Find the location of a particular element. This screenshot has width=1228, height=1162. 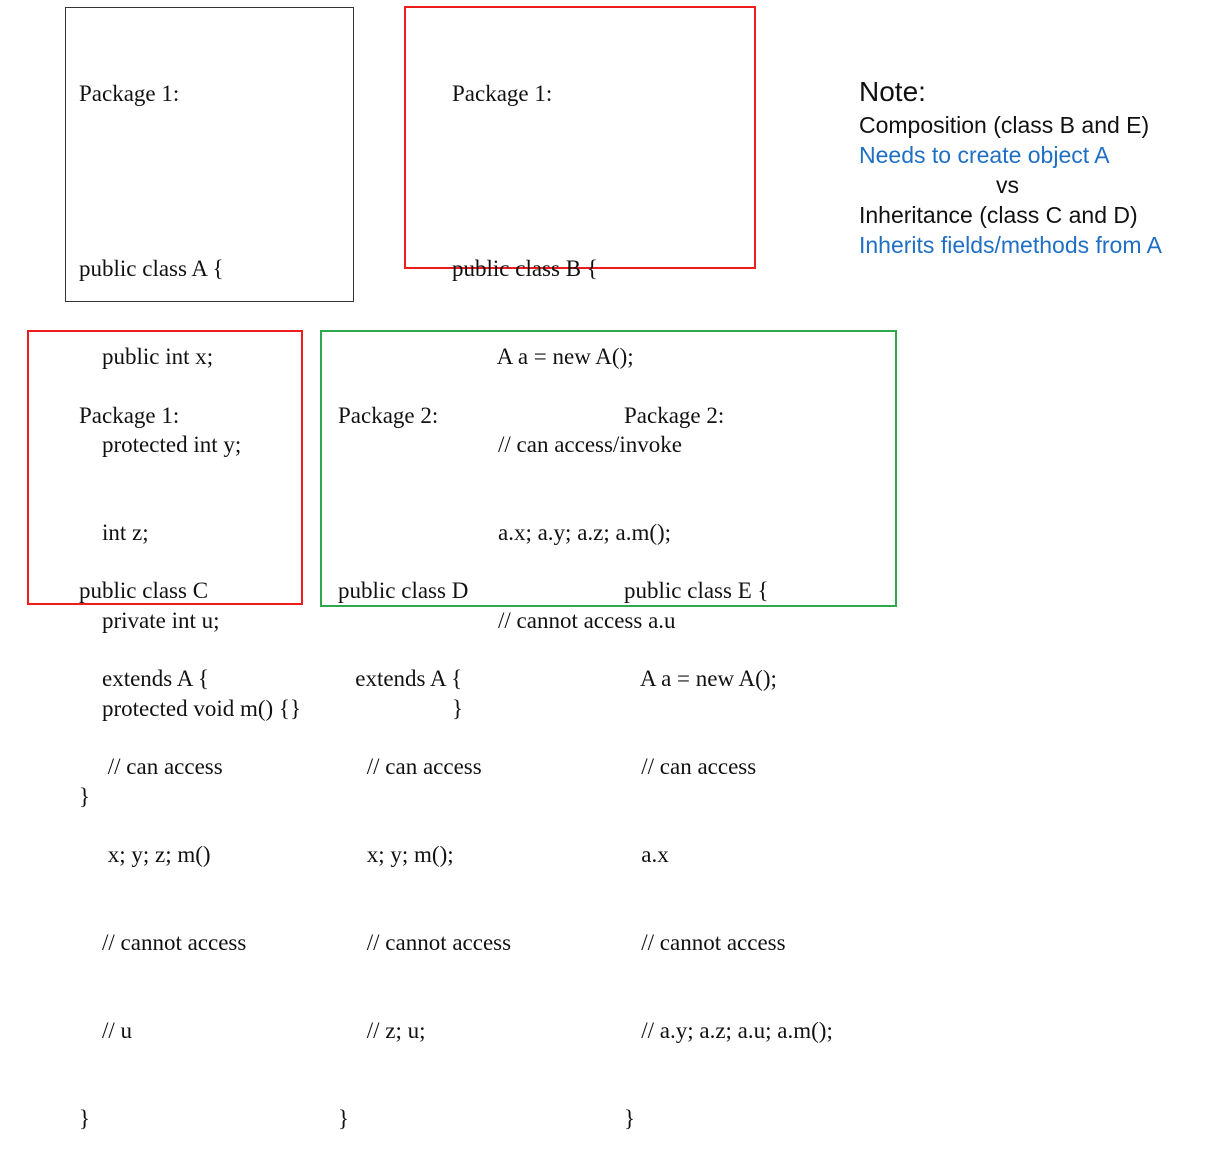

class-c-box is located at coordinates (165, 467).